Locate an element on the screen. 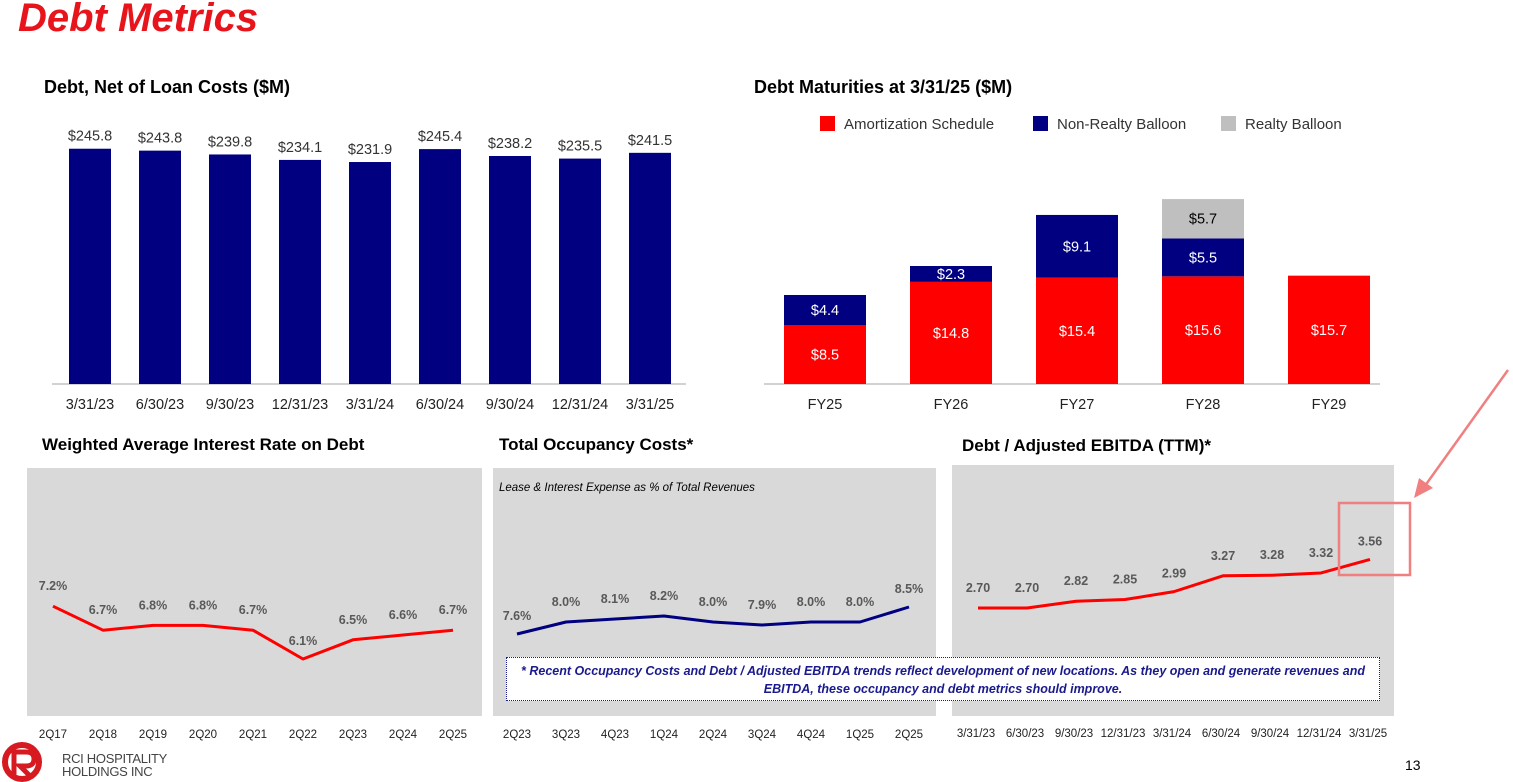  x-tick-label: 1Q24 is located at coordinates (664, 735).